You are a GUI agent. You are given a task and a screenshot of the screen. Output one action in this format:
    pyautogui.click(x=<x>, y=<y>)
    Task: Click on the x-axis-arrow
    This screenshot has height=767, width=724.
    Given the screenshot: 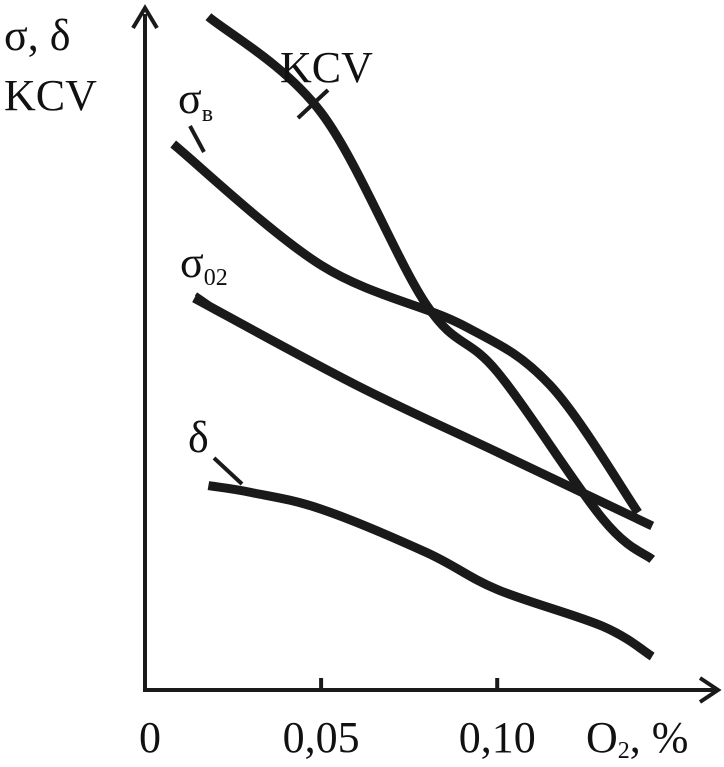 What is the action you would take?
    pyautogui.click(x=710, y=690)
    